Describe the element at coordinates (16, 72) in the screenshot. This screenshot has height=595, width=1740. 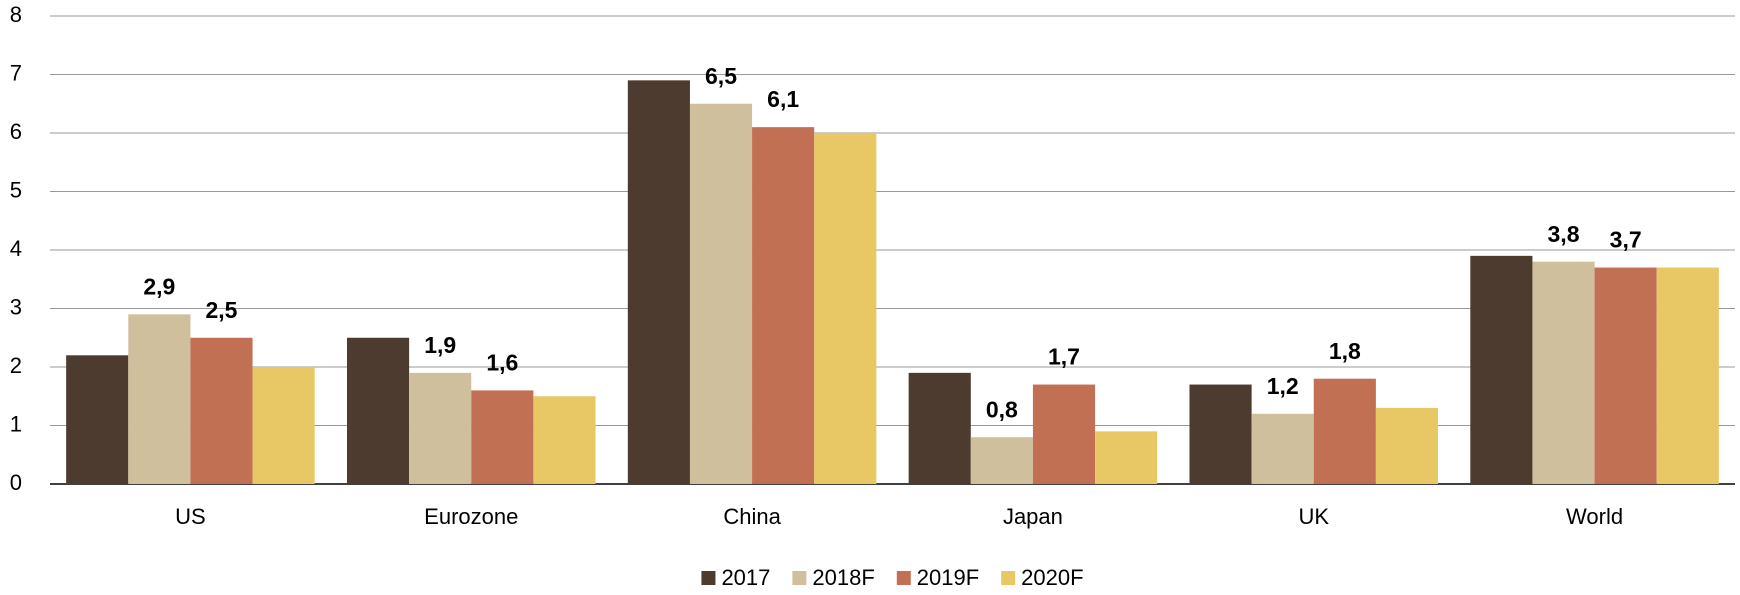
I see `y-tick-label: 7` at that location.